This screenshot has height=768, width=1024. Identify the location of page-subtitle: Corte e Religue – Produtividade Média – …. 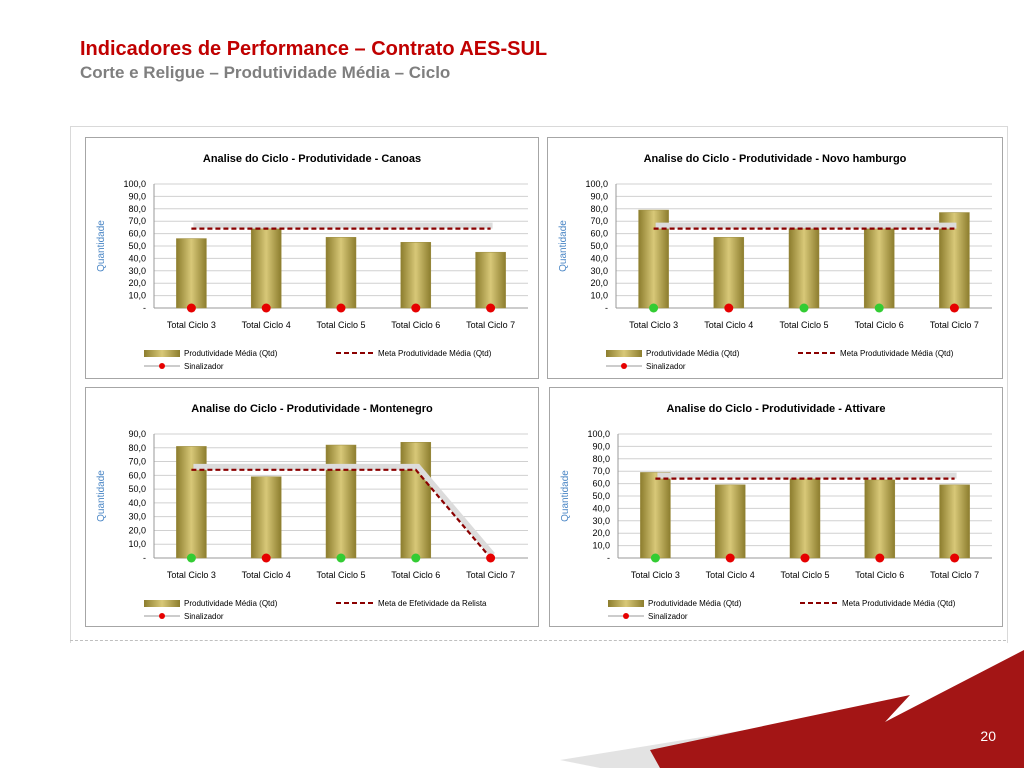
(265, 72).